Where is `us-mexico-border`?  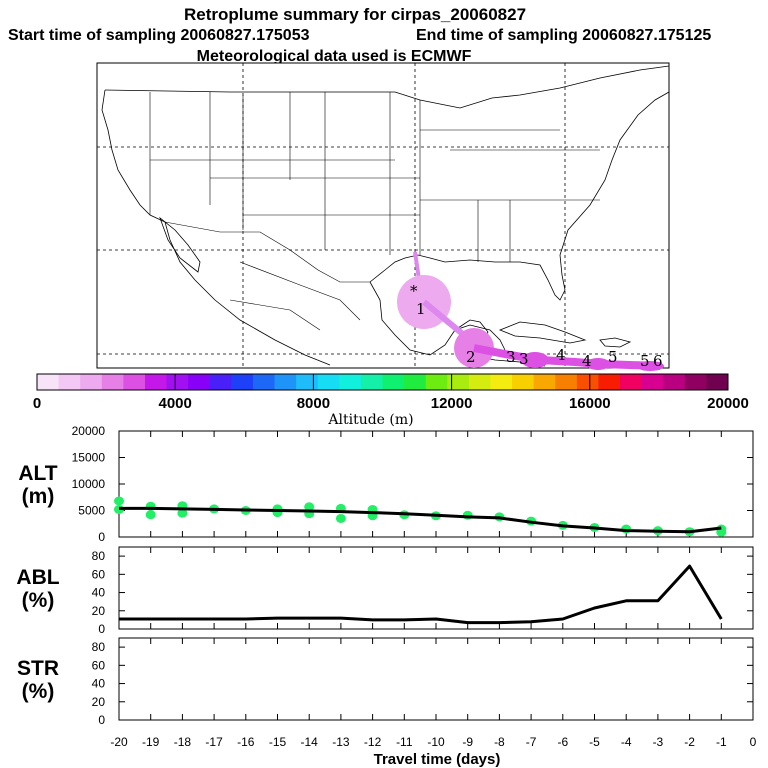
us-mexico-border is located at coordinates (267, 252).